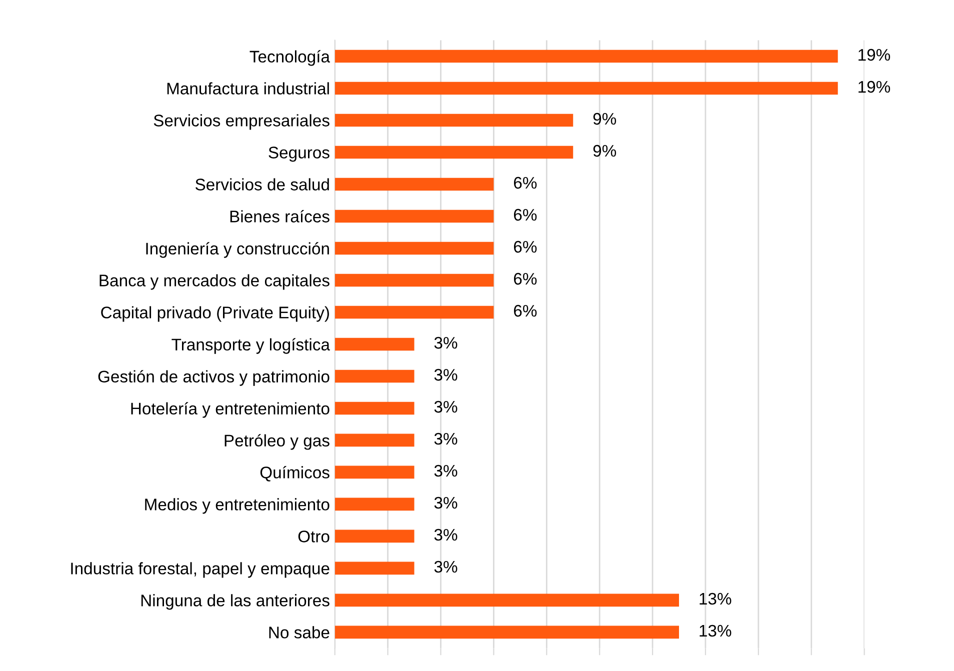 The image size is (954, 671). I want to click on y-tick-label: Capital privado (Private Equity), so click(215, 314).